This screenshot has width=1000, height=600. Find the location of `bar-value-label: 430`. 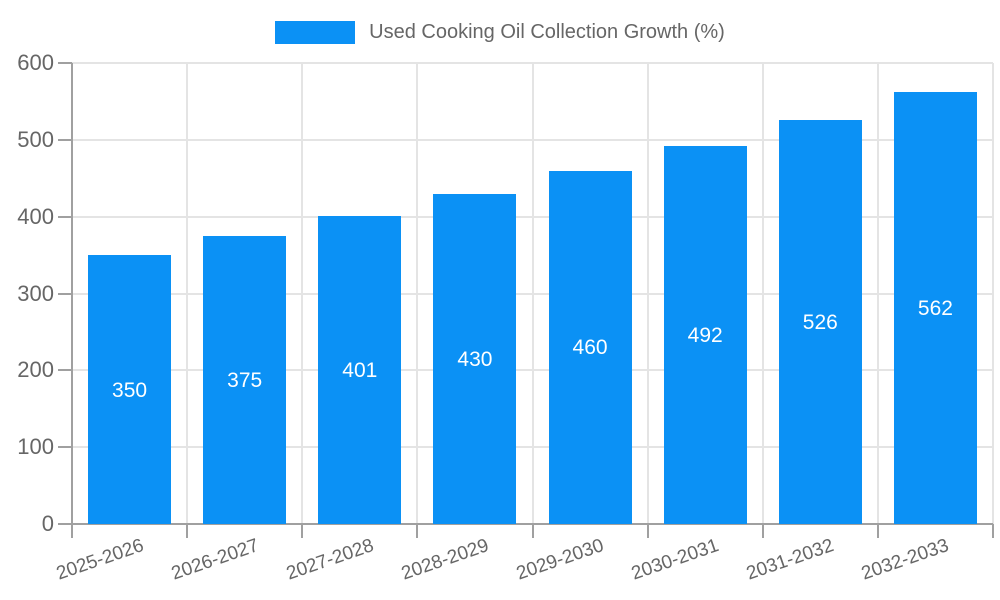

bar-value-label: 430 is located at coordinates (475, 359).